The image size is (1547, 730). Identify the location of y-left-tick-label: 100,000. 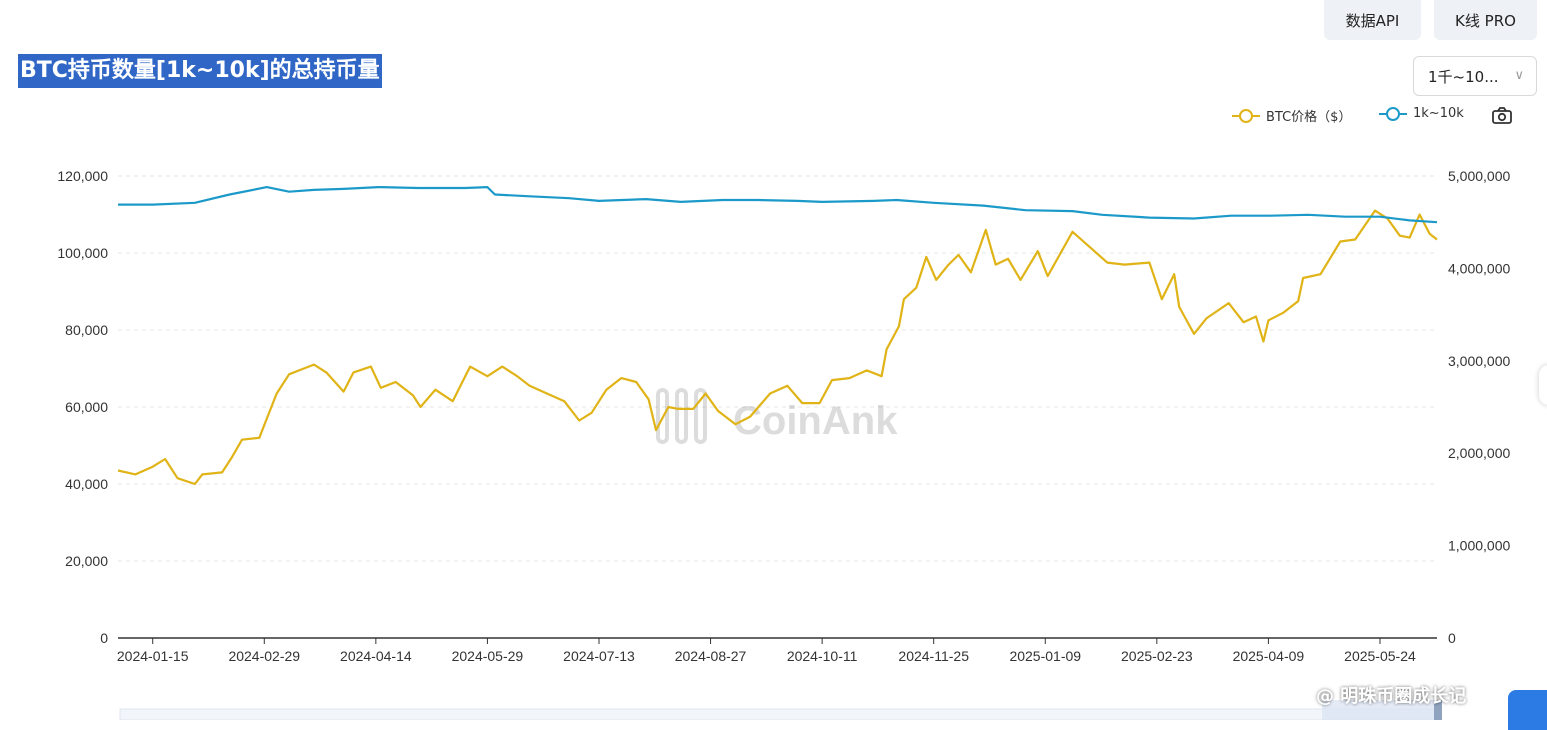
(82, 253).